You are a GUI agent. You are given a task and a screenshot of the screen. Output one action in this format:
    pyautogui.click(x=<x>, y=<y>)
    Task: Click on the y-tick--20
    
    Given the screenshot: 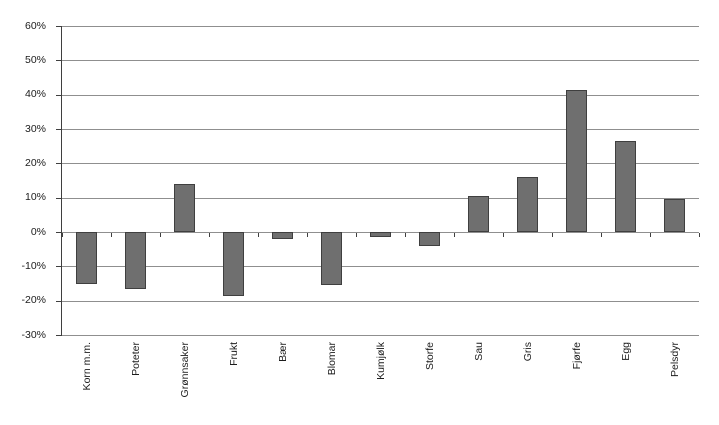 What is the action you would take?
    pyautogui.click(x=58, y=301)
    